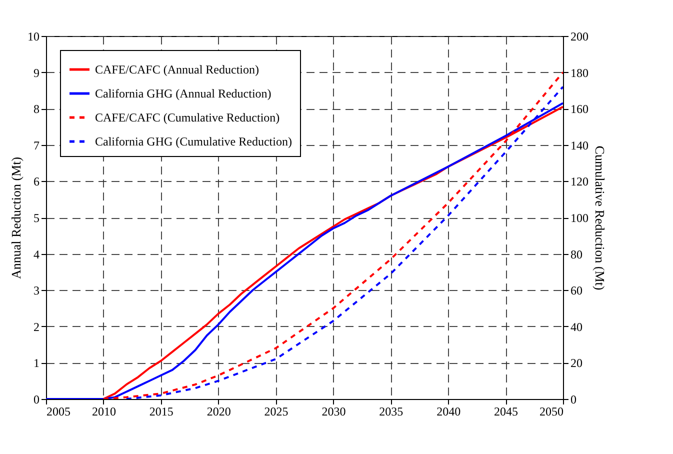 This screenshot has height=454, width=673. I want to click on legend-label: CAFE/CAFC (Annual Reduction), so click(177, 69).